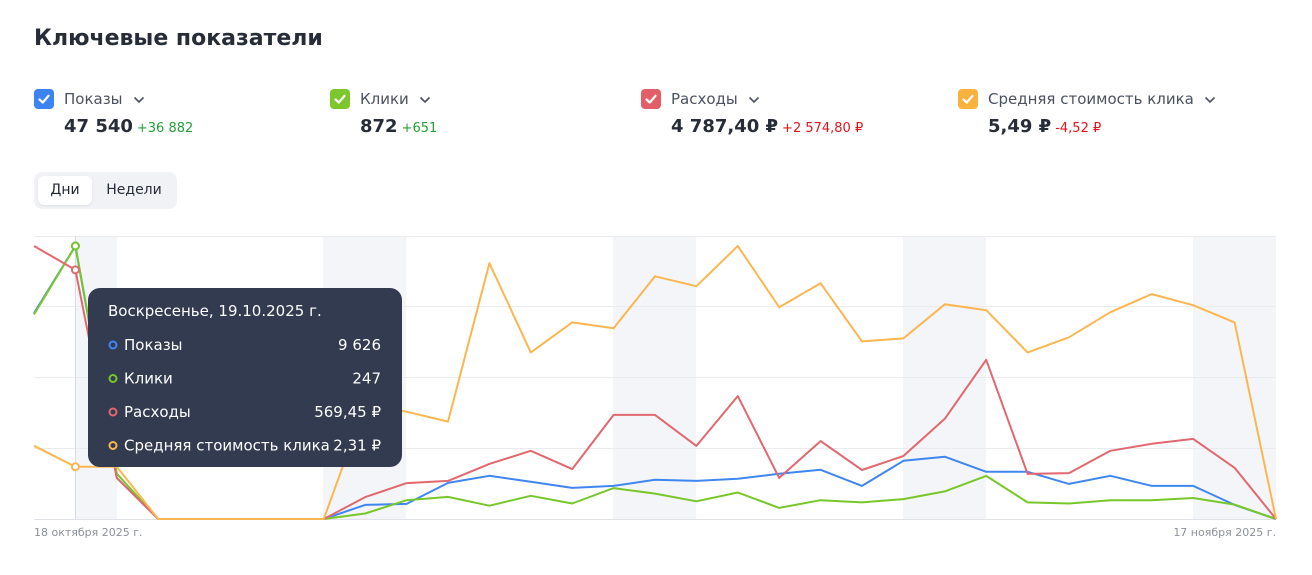 Image resolution: width=1312 pixels, height=575 pixels. Describe the element at coordinates (88, 532) in the screenshot. I see `x-tick-label: 18 октября 2025 г.` at that location.